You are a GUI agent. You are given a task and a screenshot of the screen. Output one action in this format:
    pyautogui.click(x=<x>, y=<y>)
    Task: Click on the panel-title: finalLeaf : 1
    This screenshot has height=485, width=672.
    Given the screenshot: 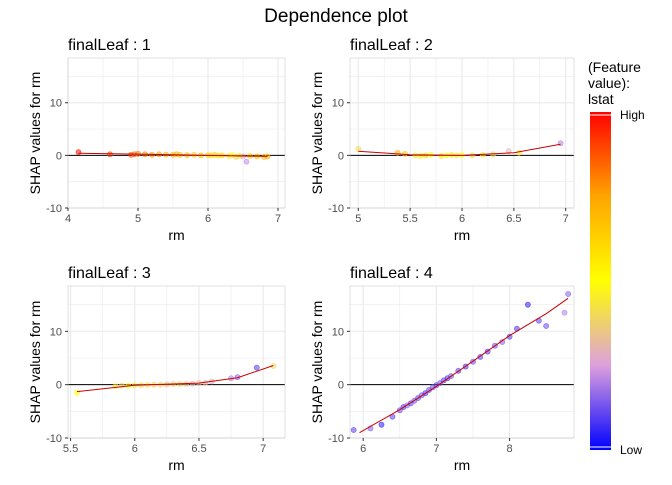 What is the action you would take?
    pyautogui.click(x=109, y=45)
    